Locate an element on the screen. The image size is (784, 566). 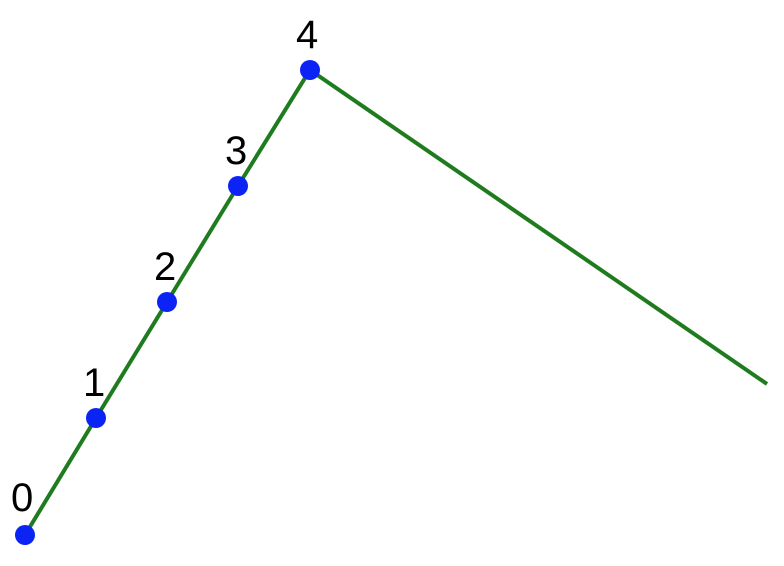
point-0-marker is located at coordinates (25, 535).